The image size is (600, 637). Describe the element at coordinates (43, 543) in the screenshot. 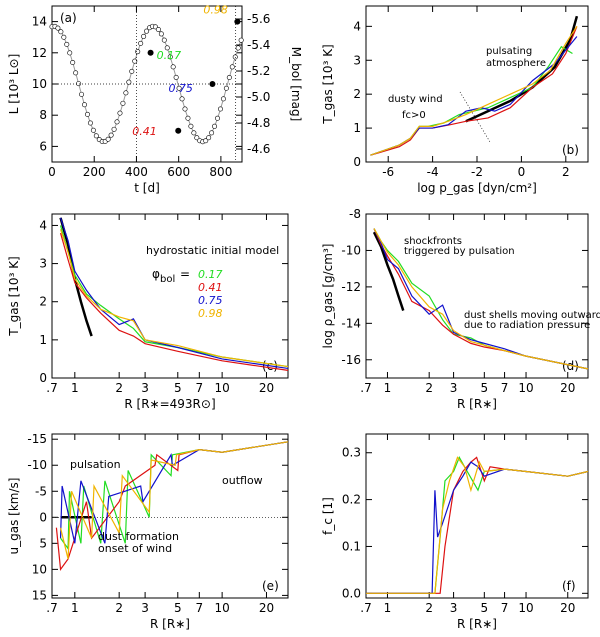

I see `y-tick-label: 5` at that location.